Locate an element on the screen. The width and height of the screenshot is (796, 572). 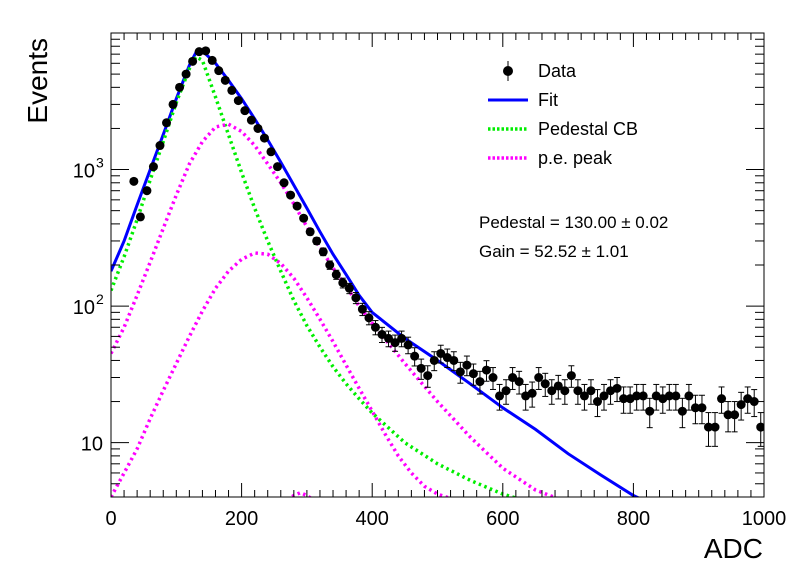
legend-label: p.e. peak is located at coordinates (575, 158).